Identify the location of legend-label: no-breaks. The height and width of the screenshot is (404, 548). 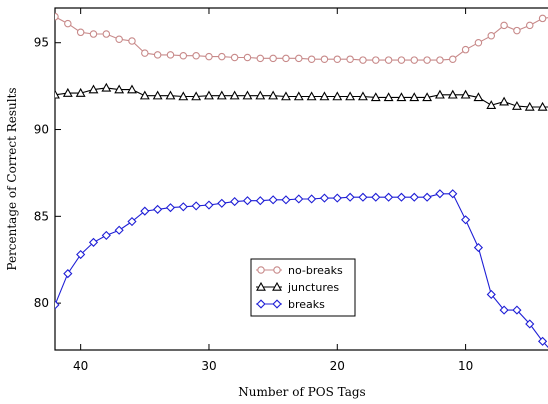
(315, 270).